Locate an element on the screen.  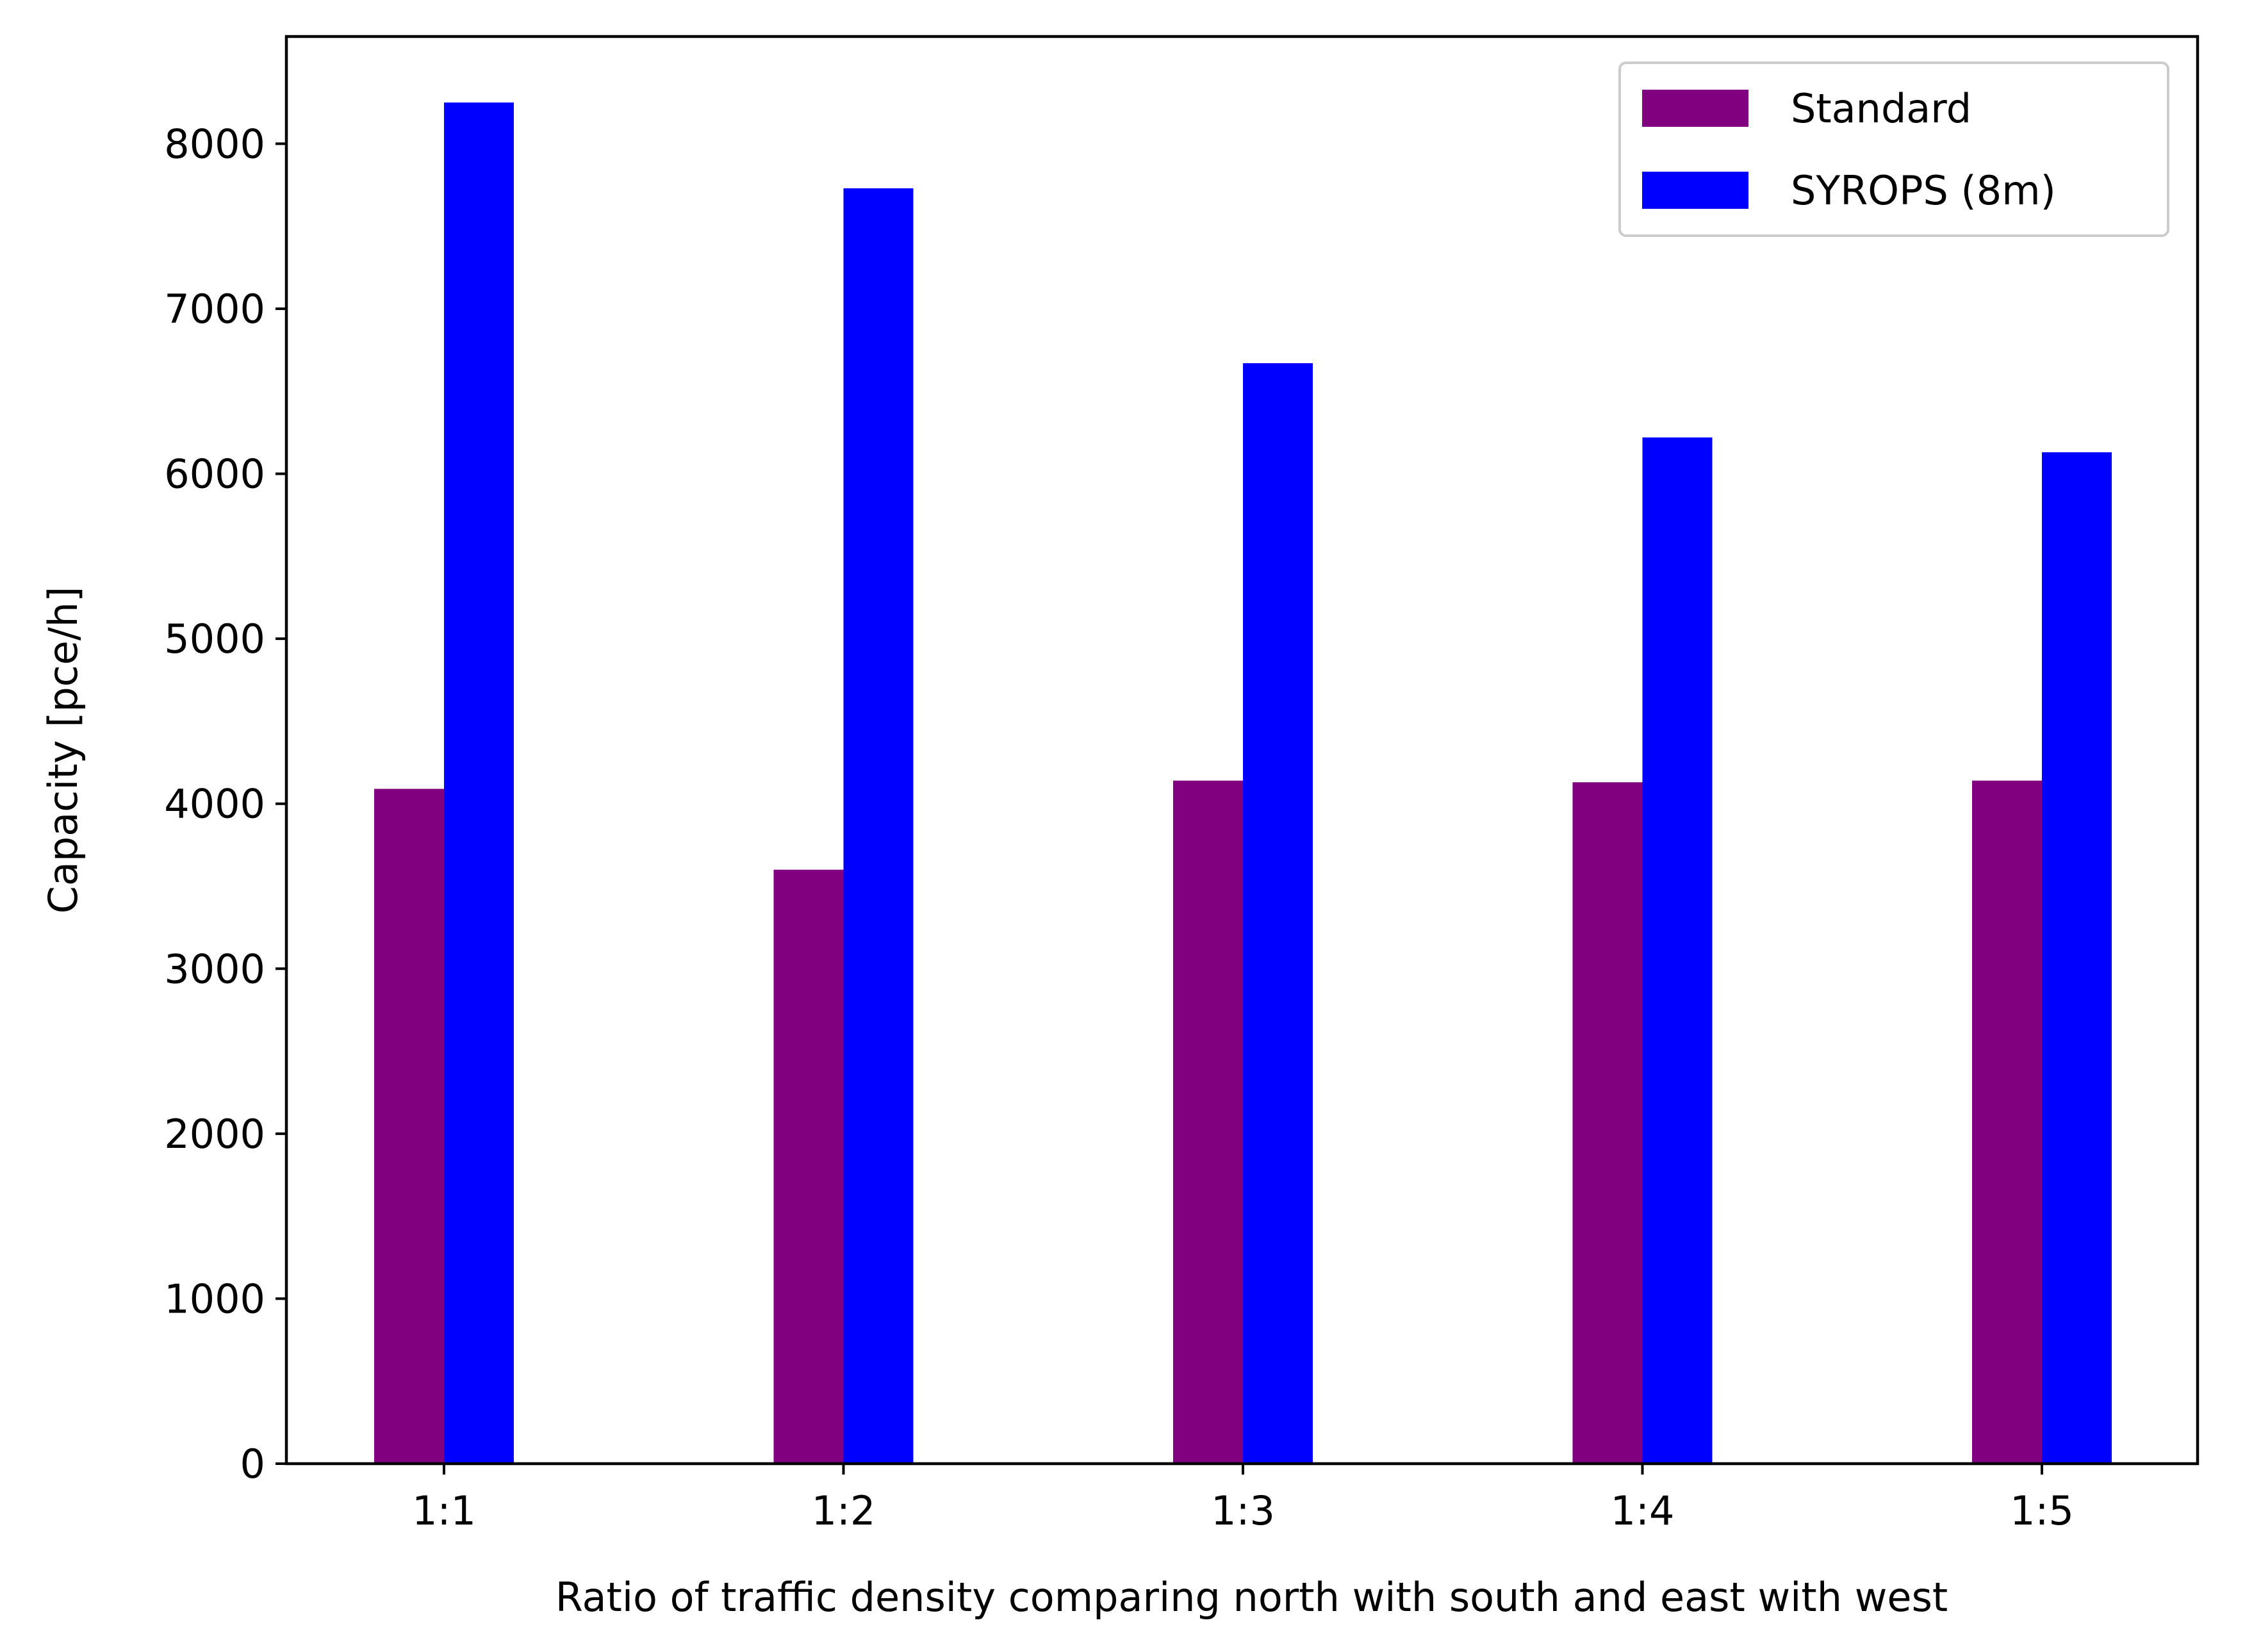
y-tick-label: 8000 is located at coordinates (214, 143).